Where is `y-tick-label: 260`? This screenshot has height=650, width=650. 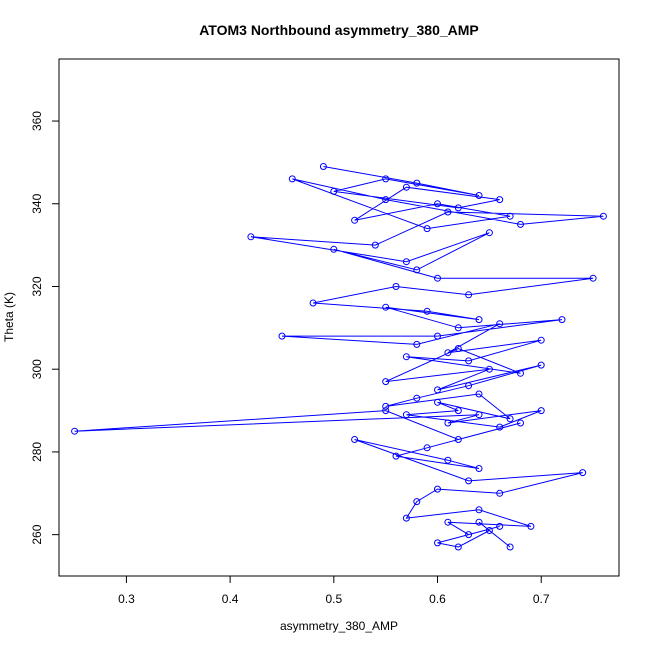 y-tick-label: 260 is located at coordinates (37, 534).